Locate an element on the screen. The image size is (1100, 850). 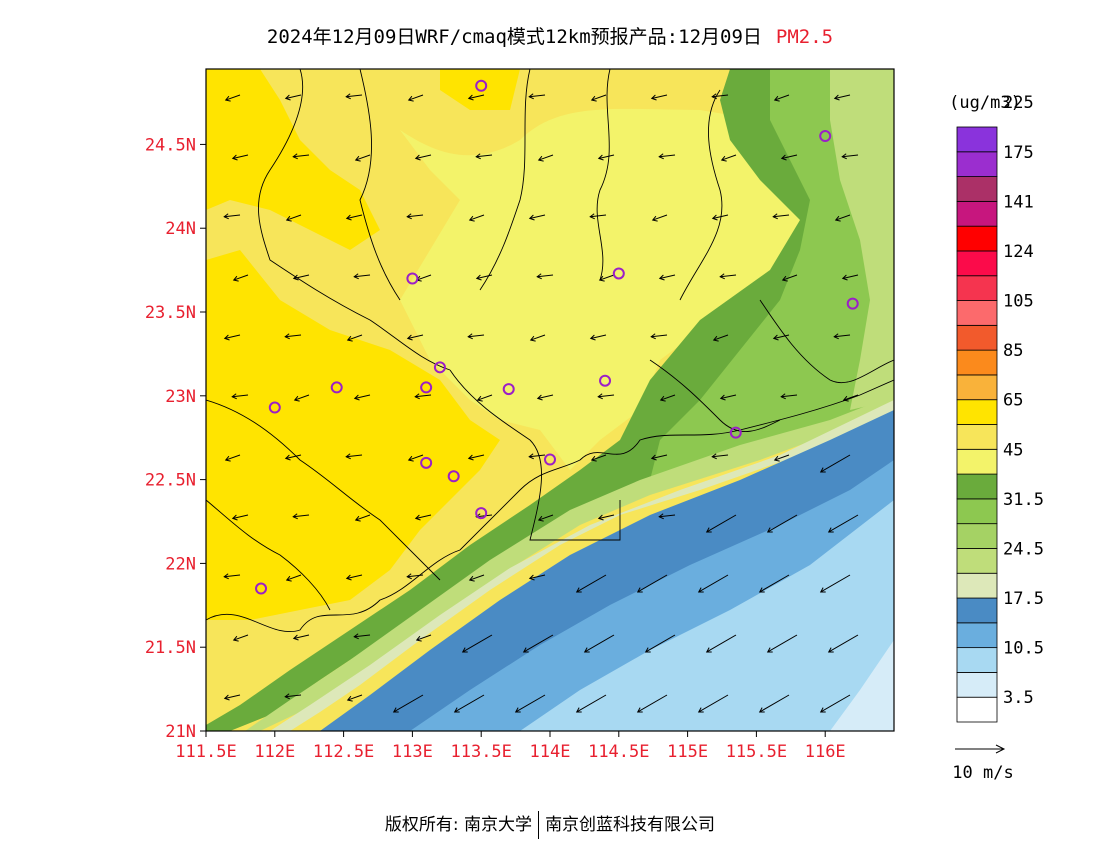
lat-tick-label: 22N is located at coordinates (180, 564).